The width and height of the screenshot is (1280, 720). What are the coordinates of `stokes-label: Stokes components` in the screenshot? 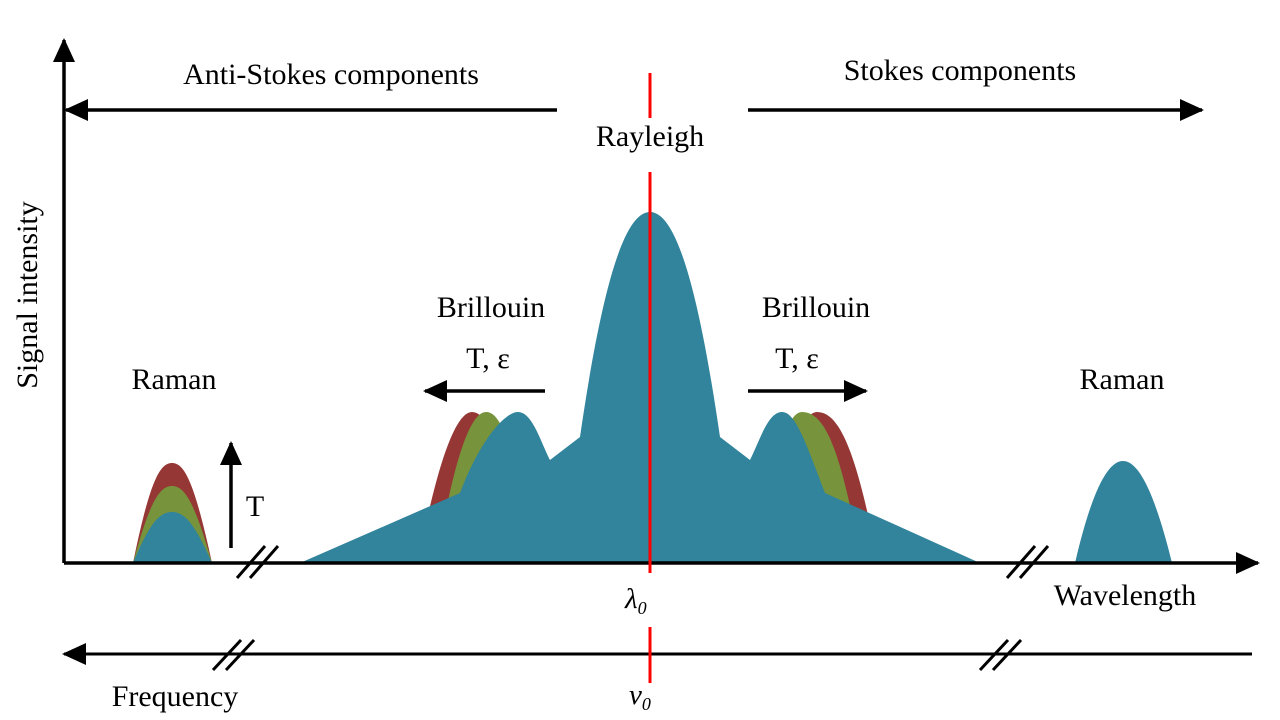 It's located at (960, 70).